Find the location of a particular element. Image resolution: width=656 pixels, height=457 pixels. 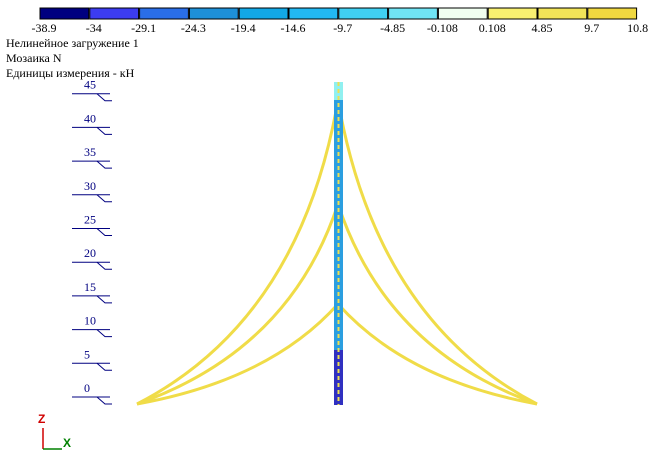

level-label: 40 is located at coordinates (90, 118).